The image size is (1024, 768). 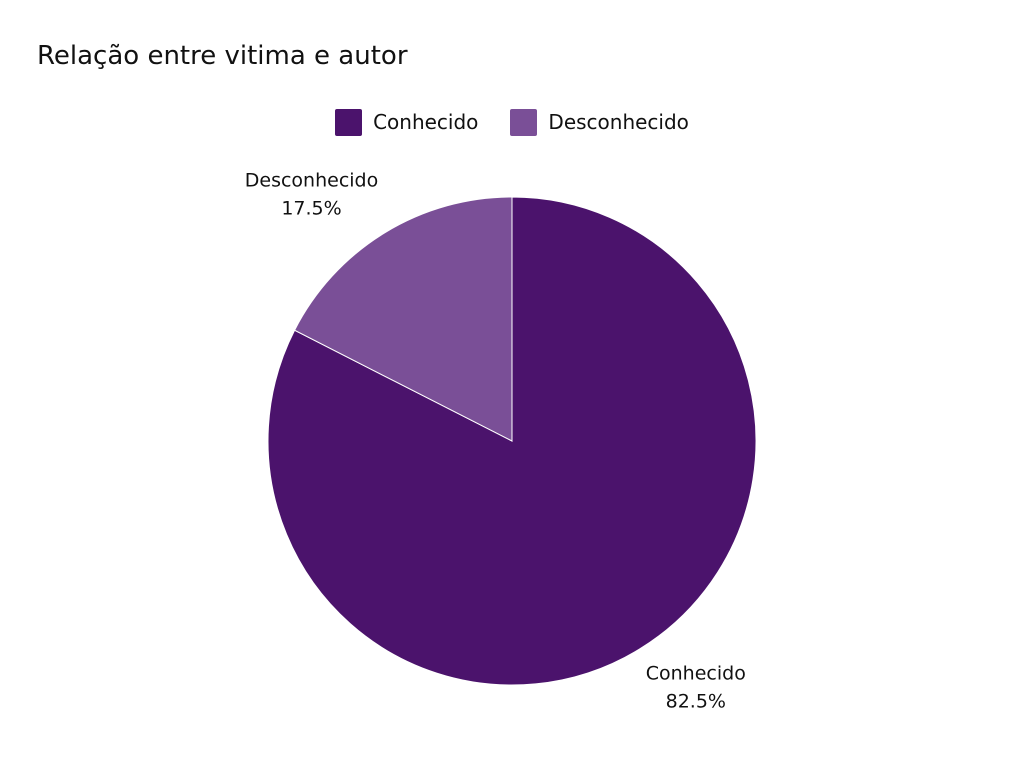 What do you see at coordinates (311, 195) in the screenshot?
I see `slice-label-desconhecido: Desconhecido 17.5%` at bounding box center [311, 195].